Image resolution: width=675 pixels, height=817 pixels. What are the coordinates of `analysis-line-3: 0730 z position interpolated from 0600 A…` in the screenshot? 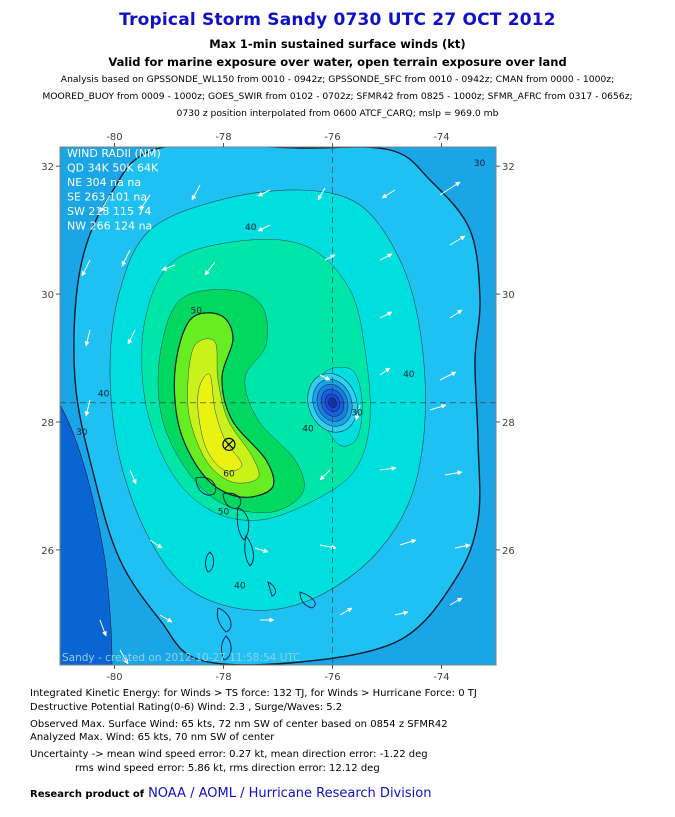 It's located at (337, 113).